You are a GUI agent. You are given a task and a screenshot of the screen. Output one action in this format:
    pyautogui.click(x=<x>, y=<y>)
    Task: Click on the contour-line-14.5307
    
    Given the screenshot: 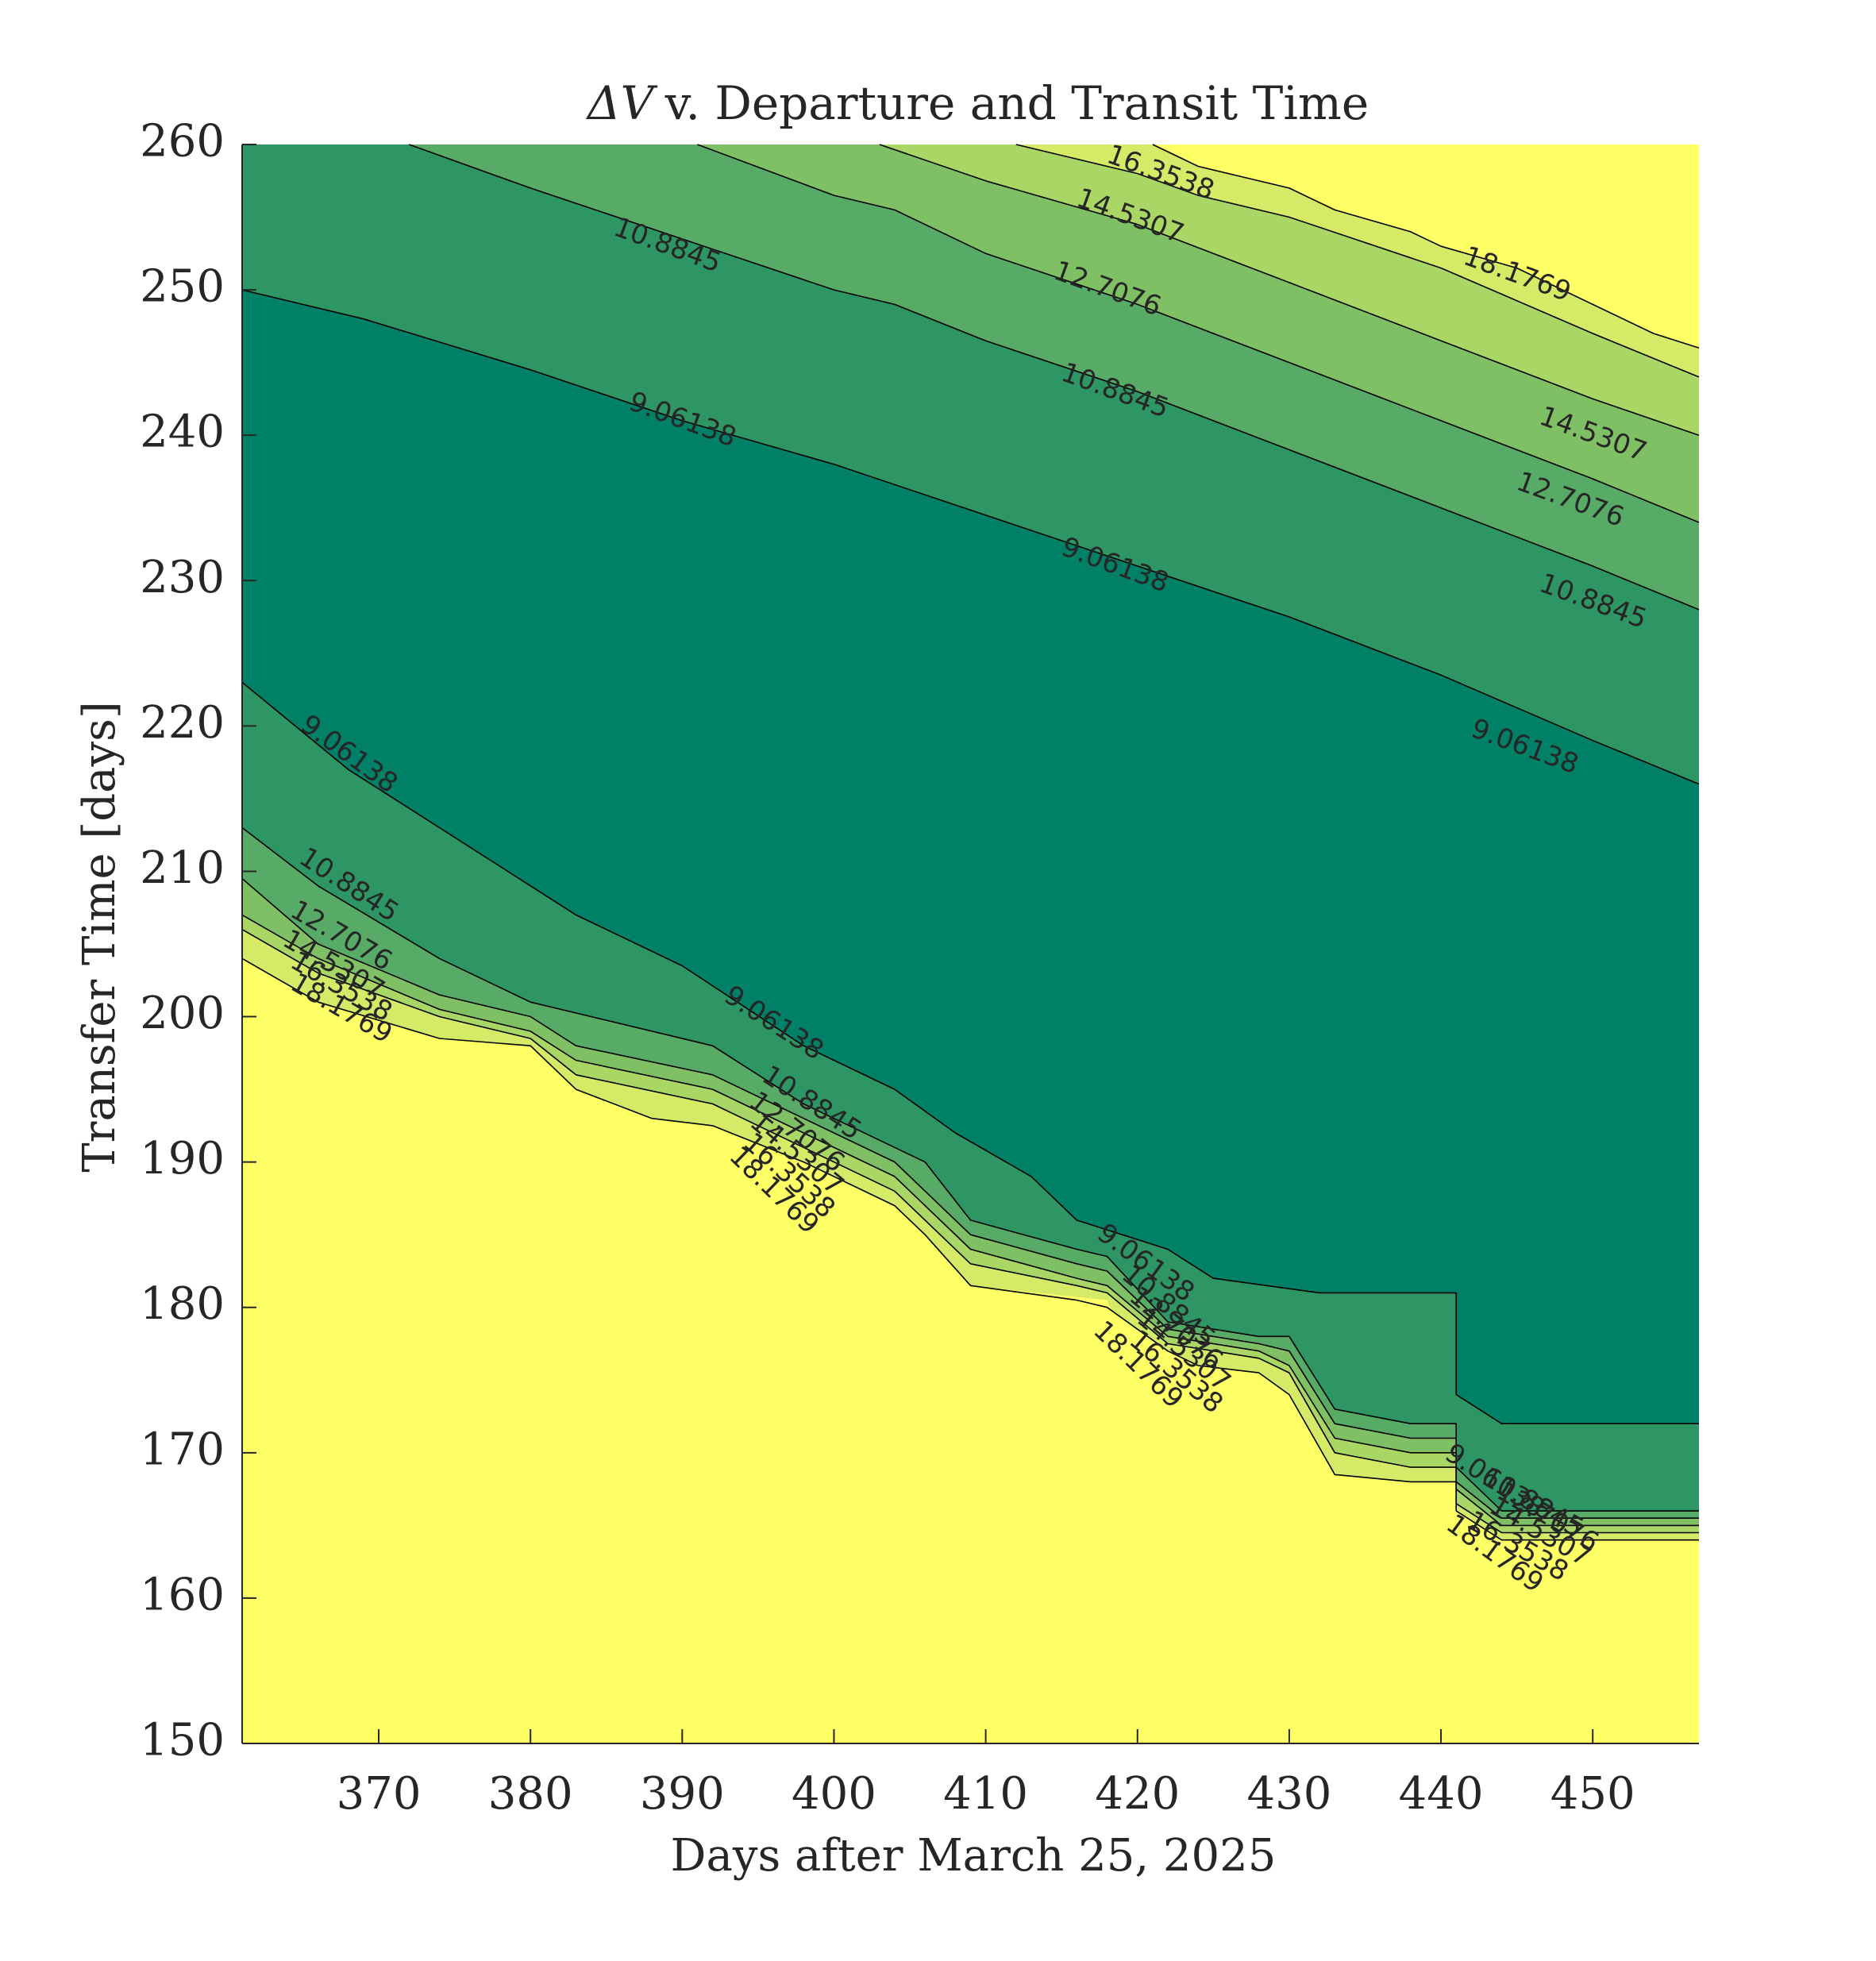 What is the action you would take?
    pyautogui.click(x=1290, y=290)
    